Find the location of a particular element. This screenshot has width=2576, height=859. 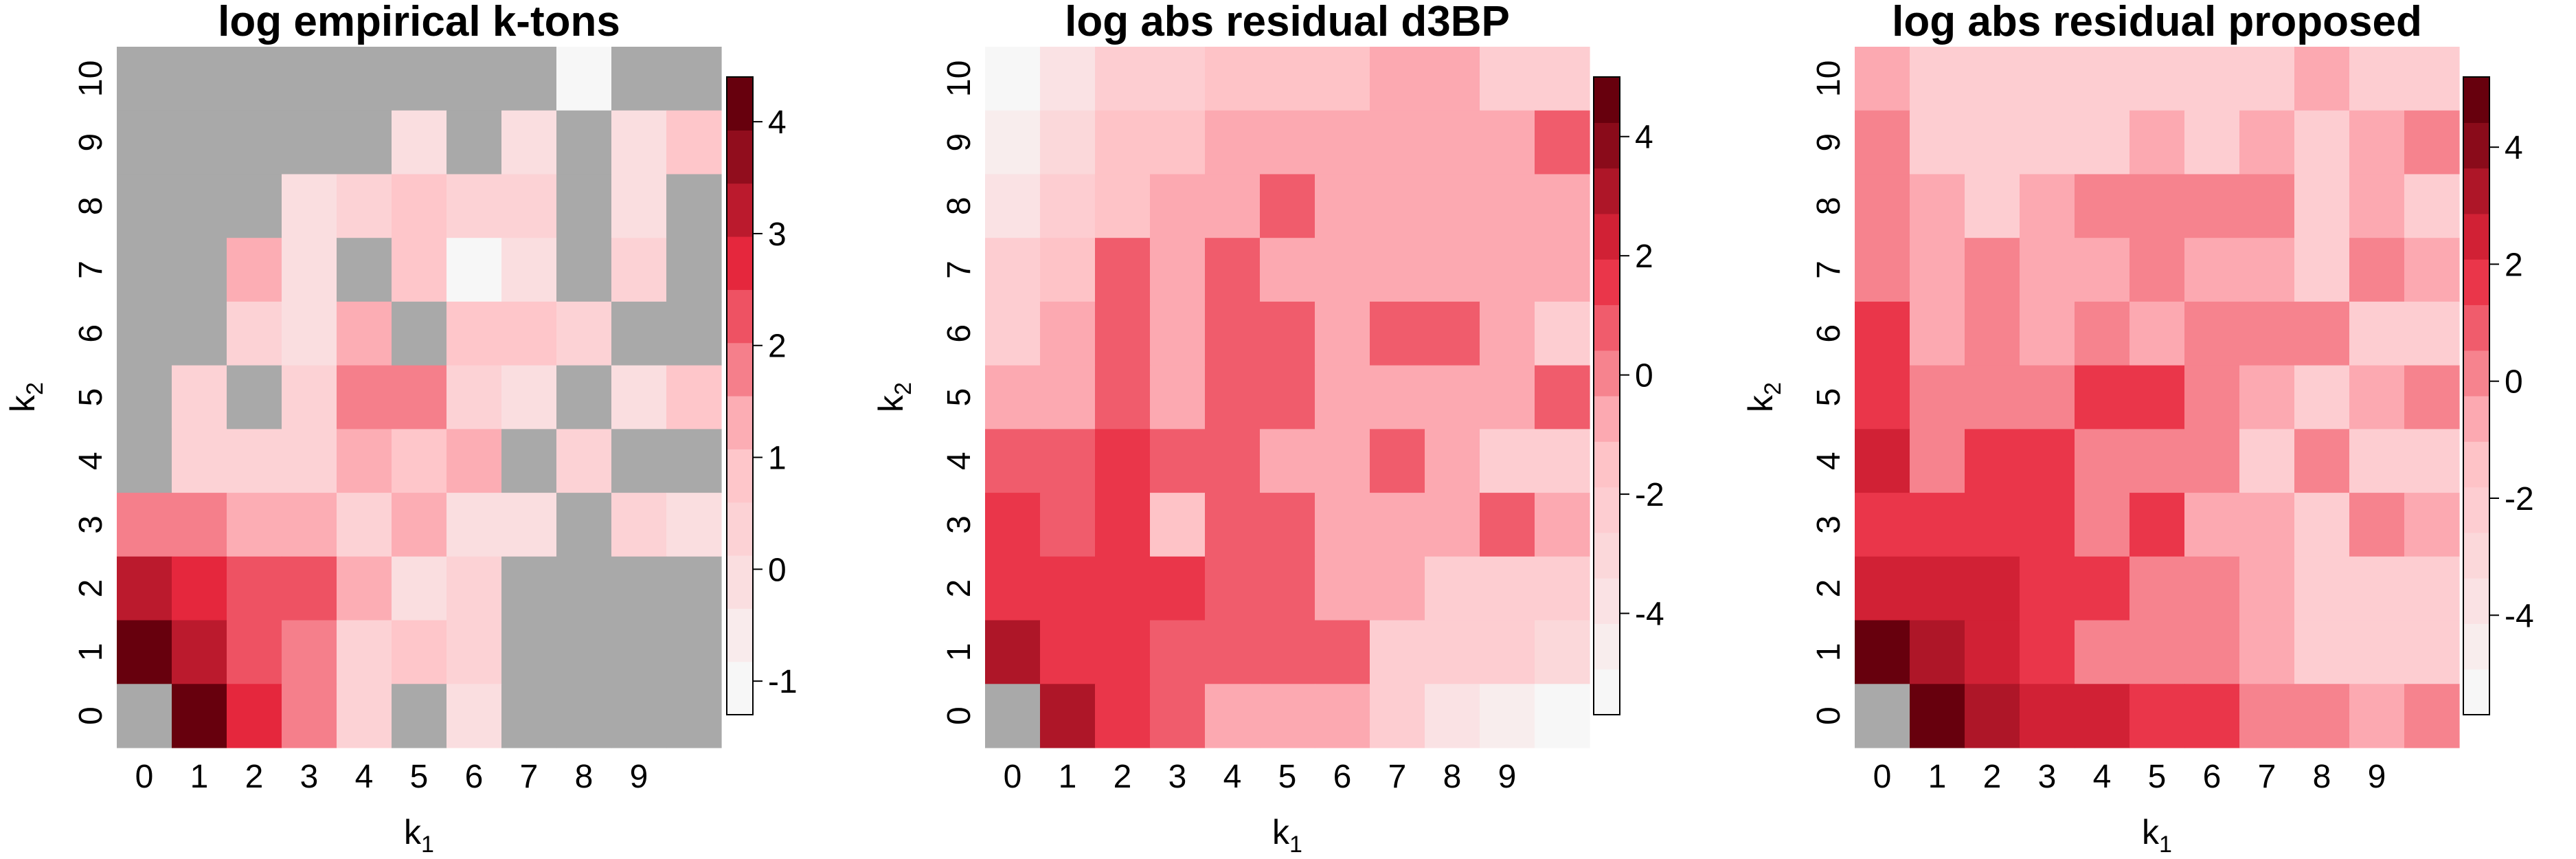

chart-title: log empirical k-tons is located at coordinates (419, 22).